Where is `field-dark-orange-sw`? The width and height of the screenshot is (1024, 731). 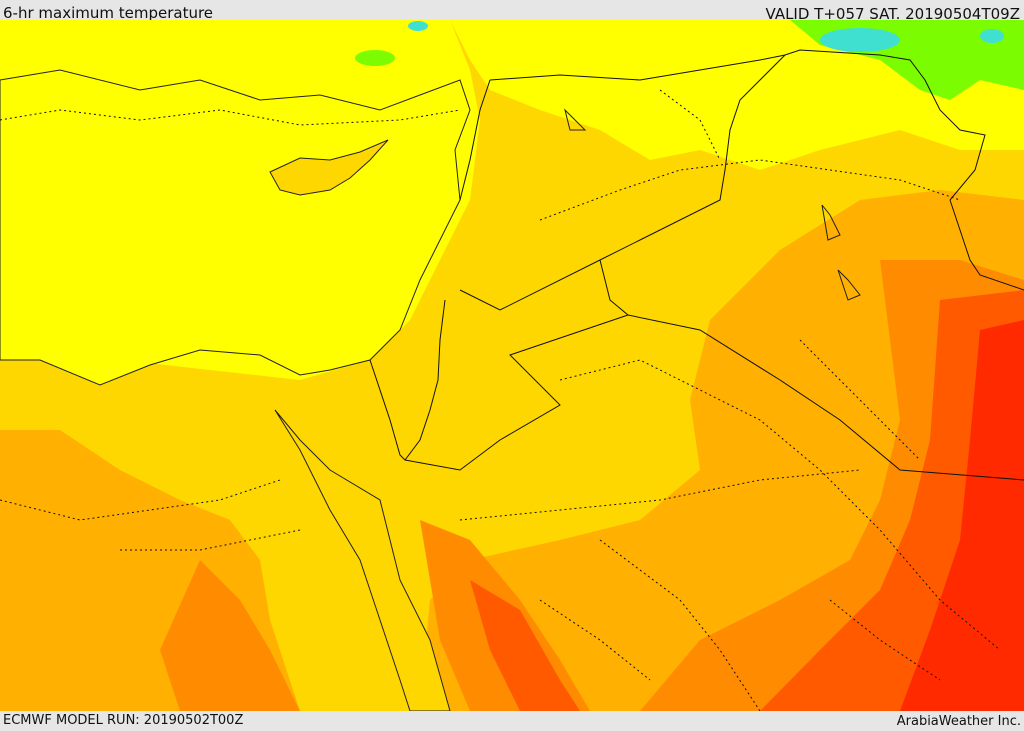 field-dark-orange-sw is located at coordinates (230, 635).